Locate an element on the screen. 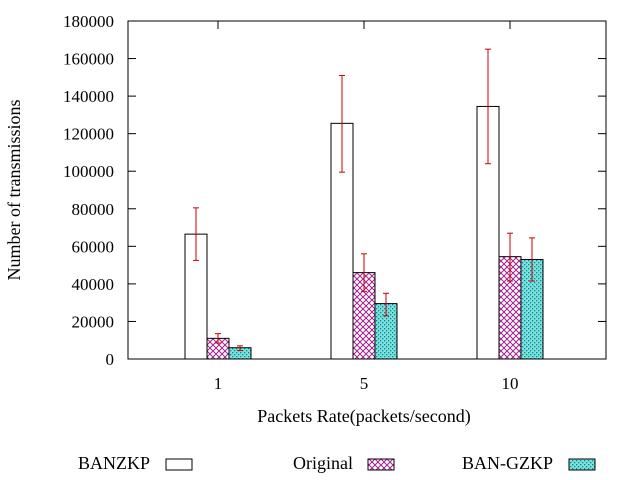 The image size is (640, 480). y-tick-label: 80000 is located at coordinates (93, 209).